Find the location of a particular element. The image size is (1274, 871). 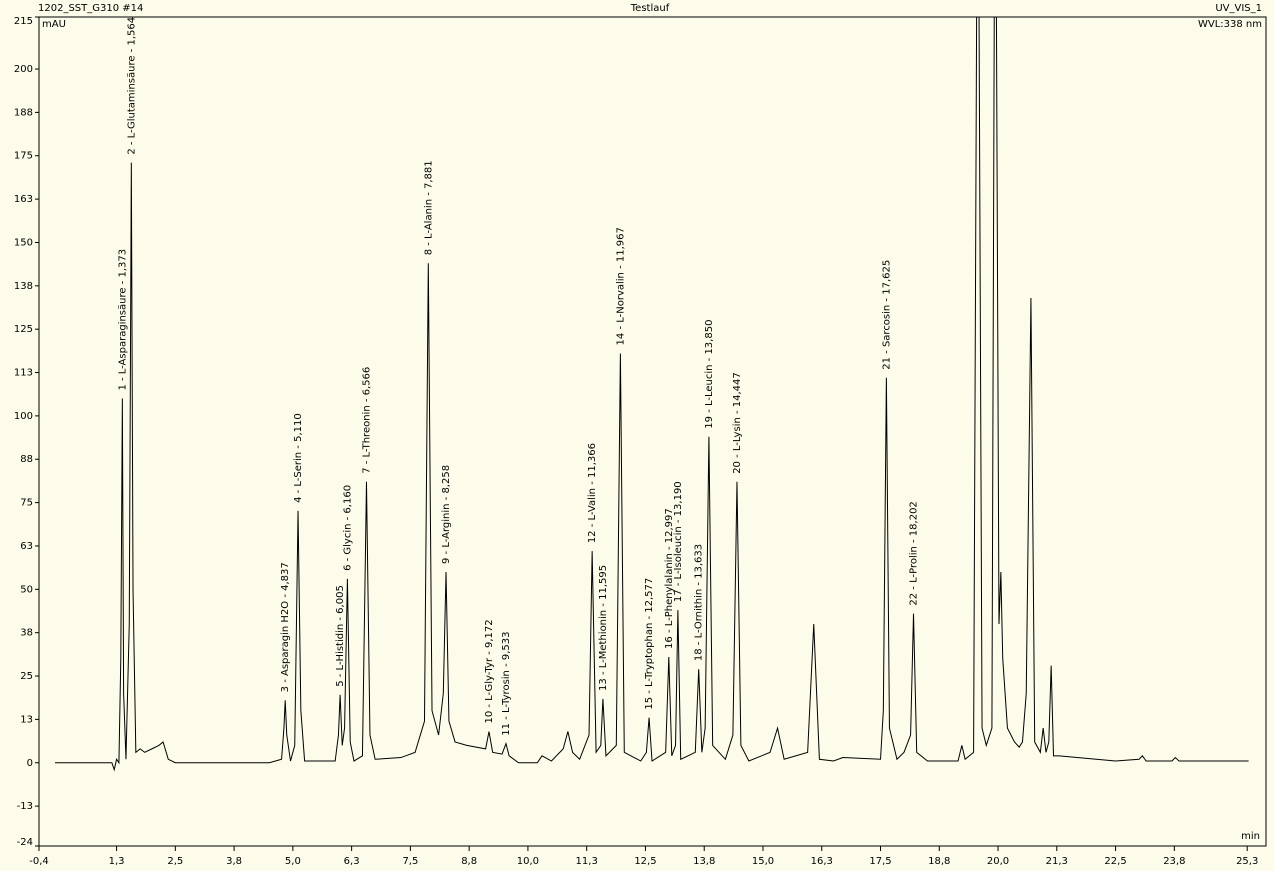

x-tick-label: 17,5 is located at coordinates (880, 861).